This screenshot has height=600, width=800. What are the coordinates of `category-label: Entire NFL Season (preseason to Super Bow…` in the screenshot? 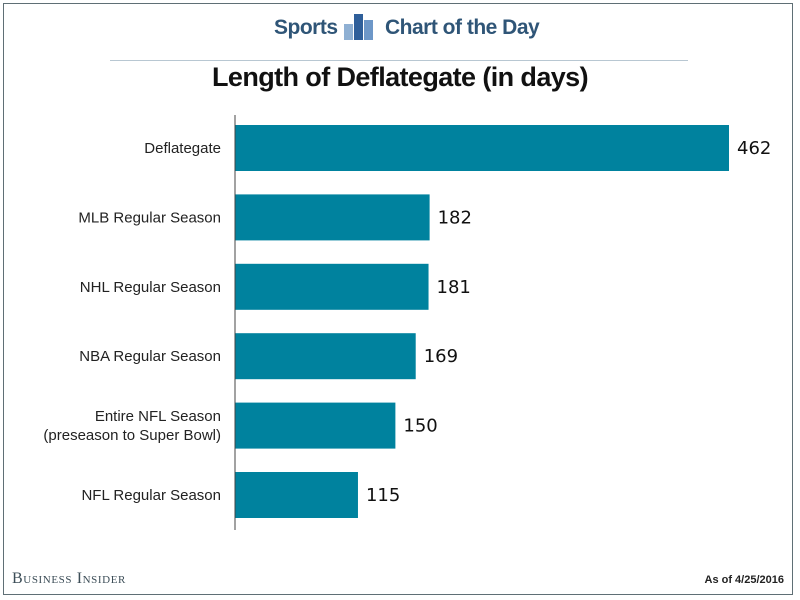 It's located at (132, 426).